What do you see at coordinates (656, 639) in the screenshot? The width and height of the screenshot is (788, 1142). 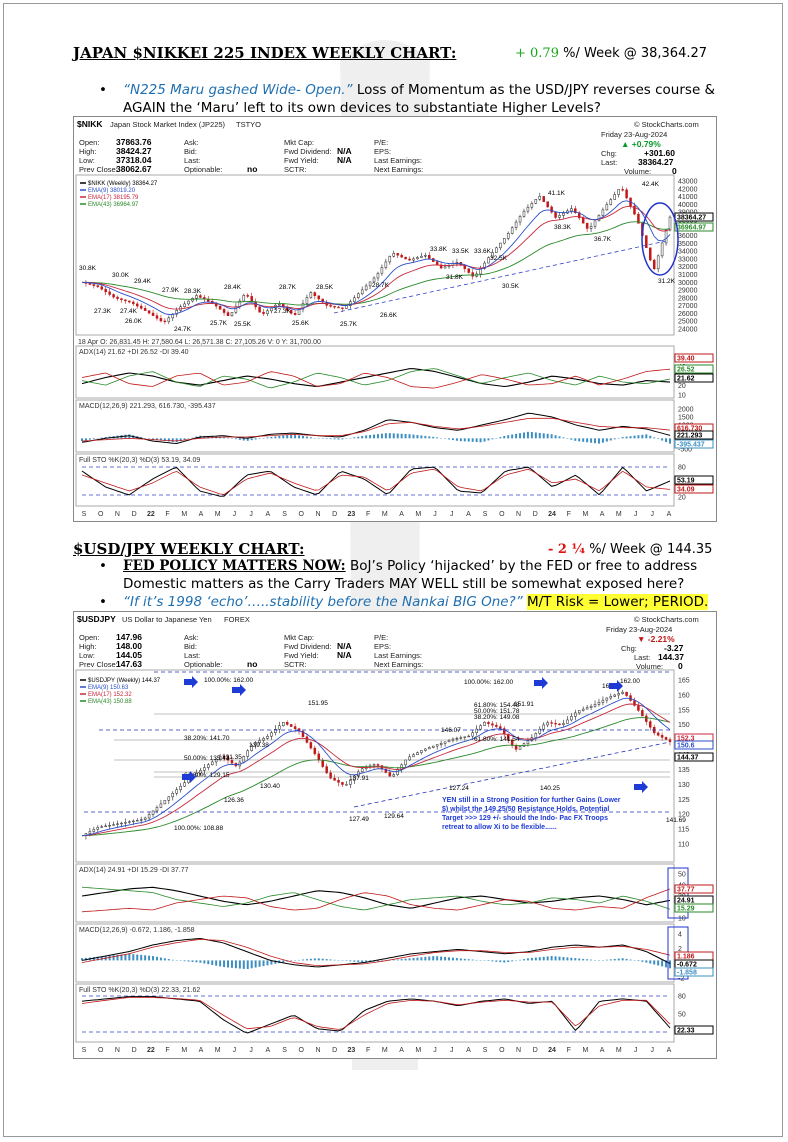 I see `usdjpy-pct-change: ▼ -2.21%` at bounding box center [656, 639].